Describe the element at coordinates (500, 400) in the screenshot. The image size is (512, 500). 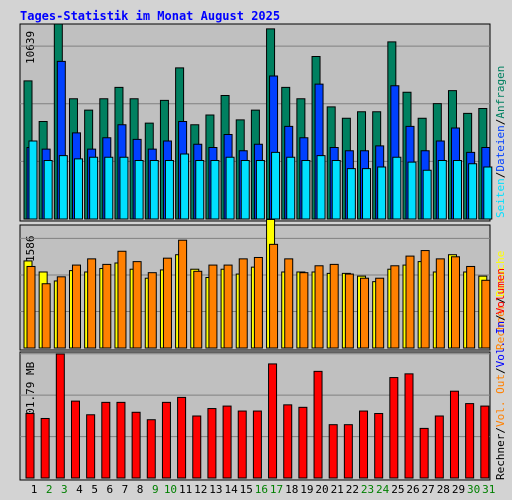
I see `legend-entry-vol-out: Vol. Out` at that location.